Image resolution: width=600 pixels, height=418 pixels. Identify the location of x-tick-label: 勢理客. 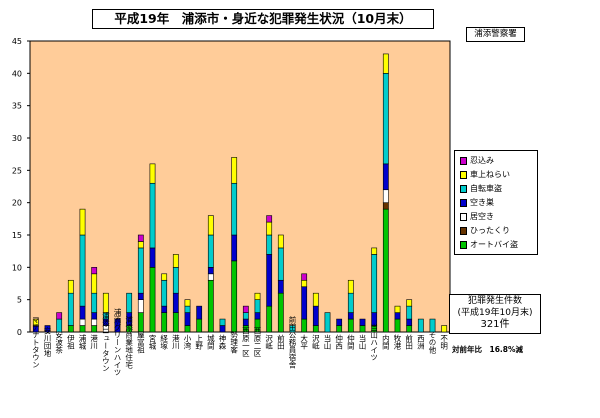
(233, 341).